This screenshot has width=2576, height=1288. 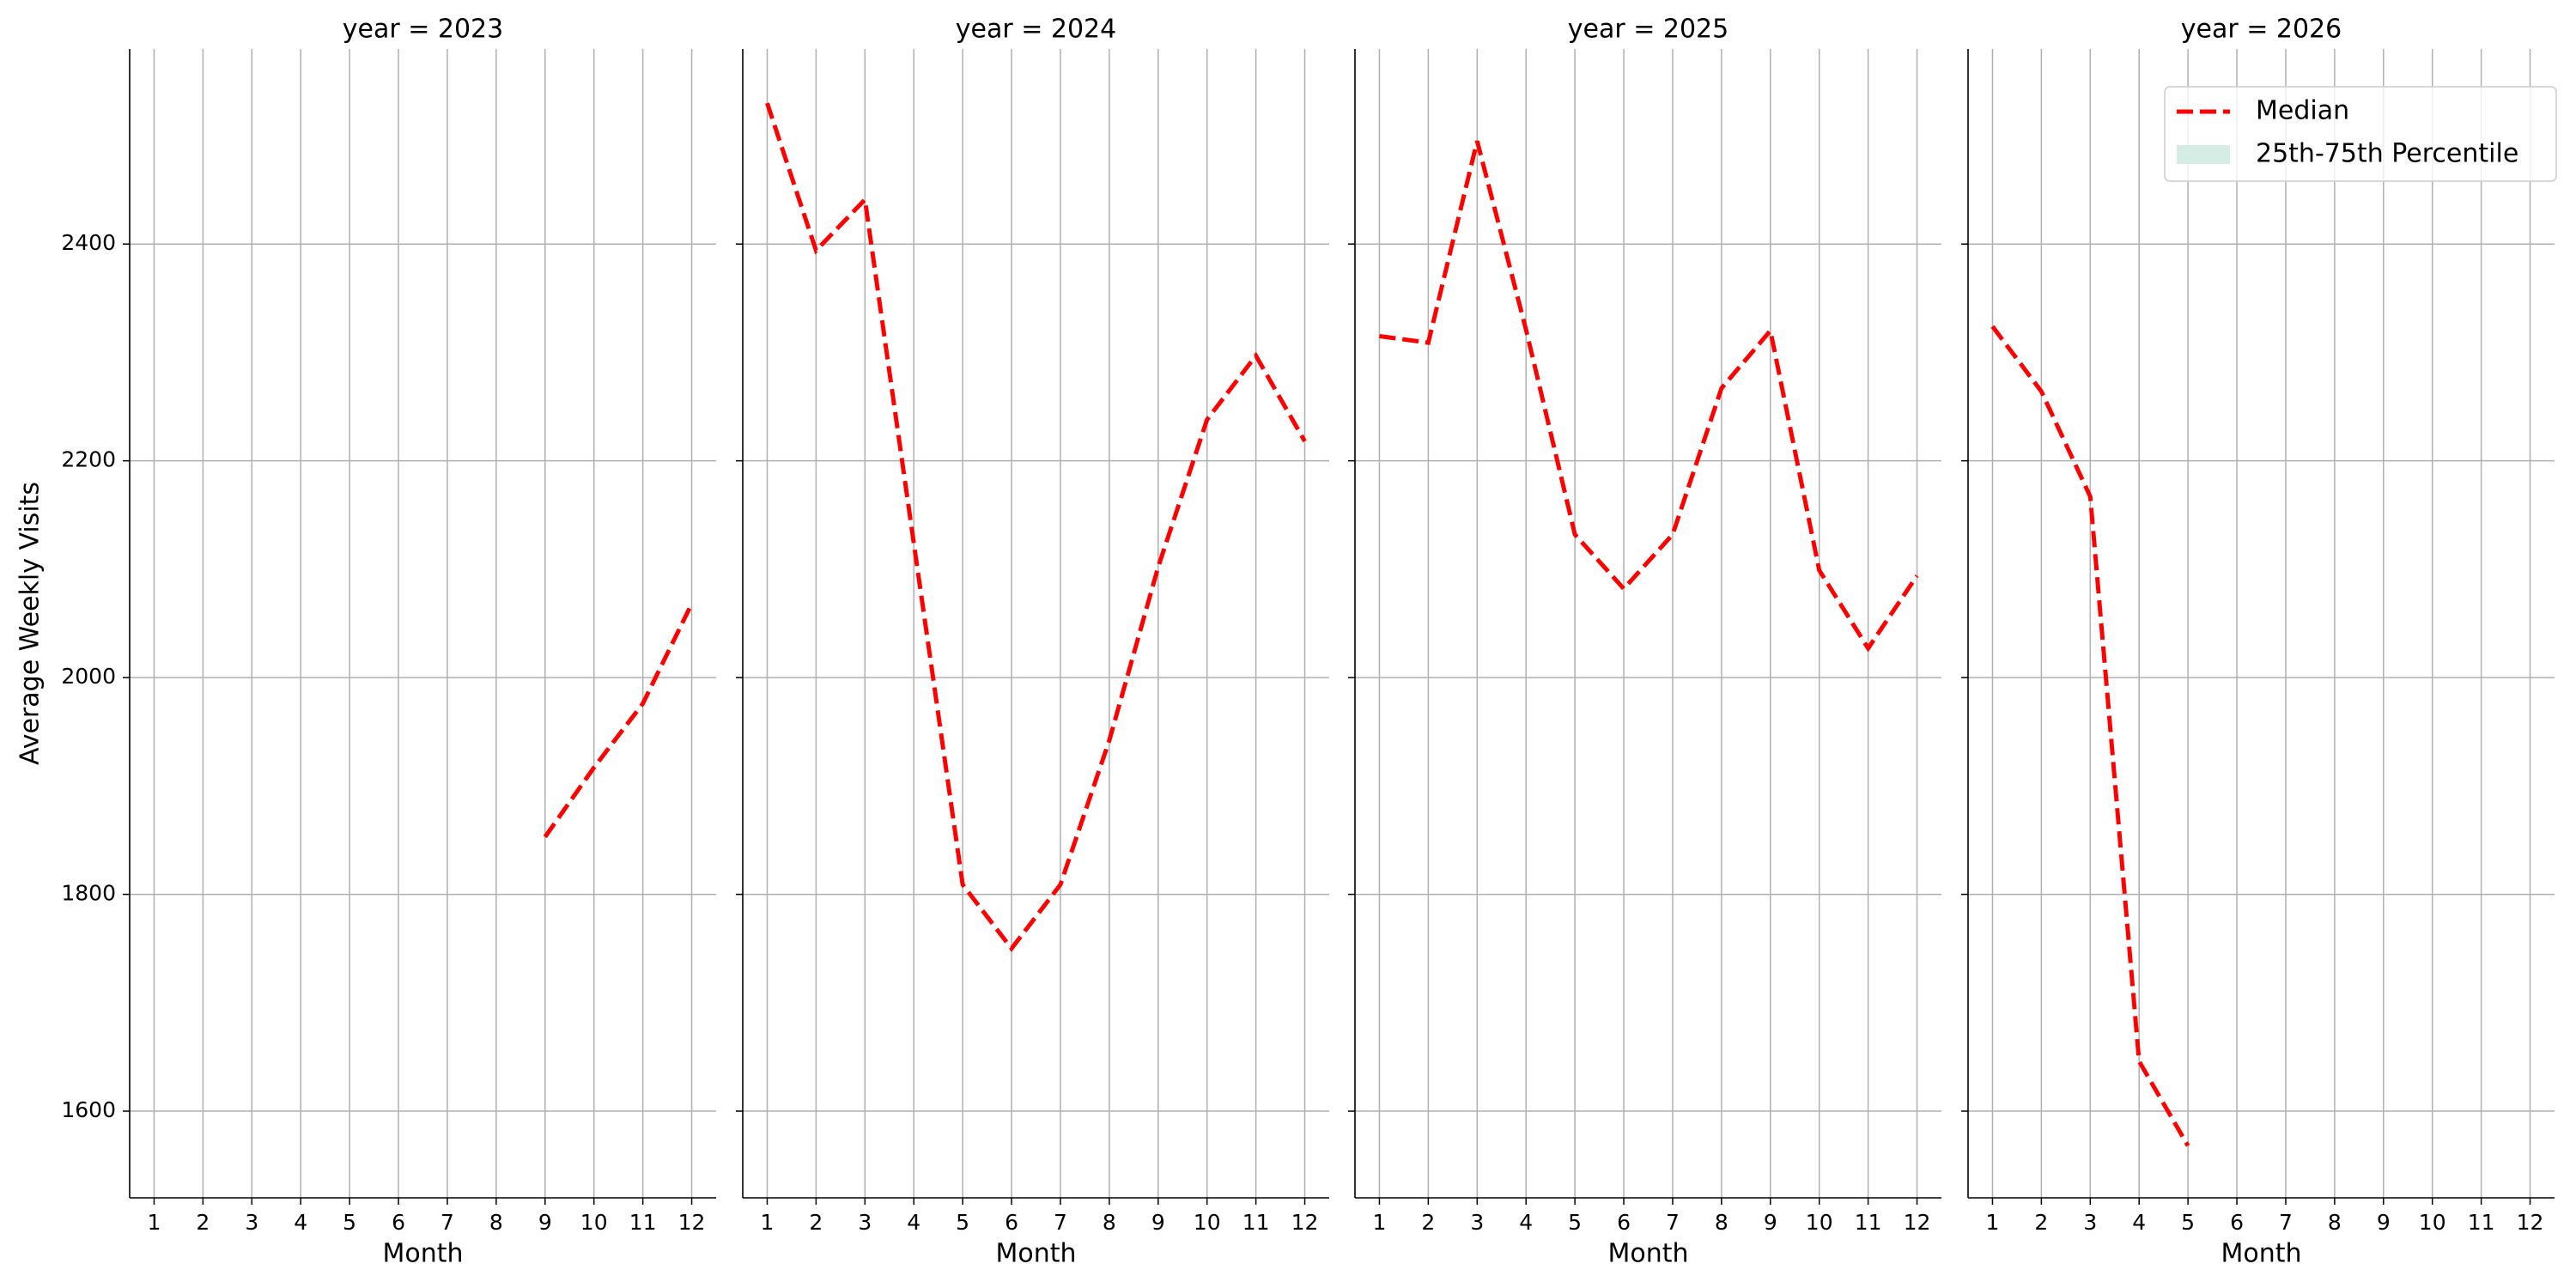 What do you see at coordinates (2361, 134) in the screenshot?
I see `legend-box` at bounding box center [2361, 134].